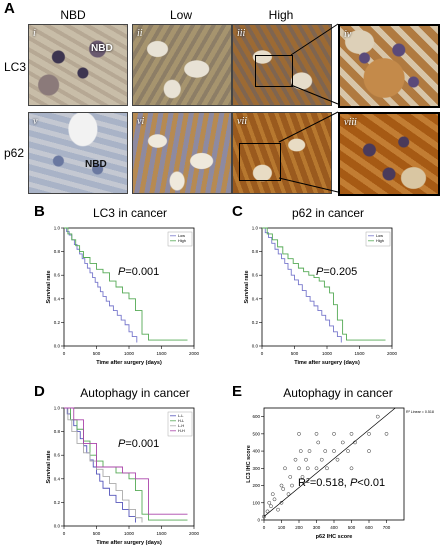  What do you see at coordinates (78, 65) in the screenshot?
I see `micro-tile-i: i NBD` at bounding box center [78, 65].